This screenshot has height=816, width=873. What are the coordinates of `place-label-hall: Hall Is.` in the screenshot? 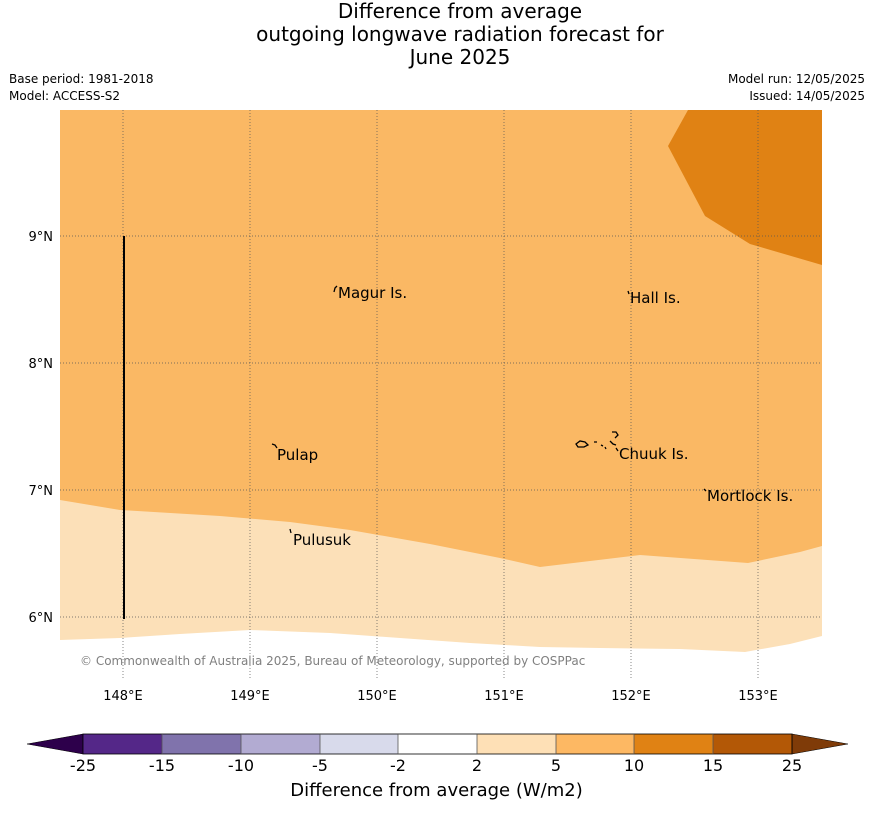 It's located at (655, 298).